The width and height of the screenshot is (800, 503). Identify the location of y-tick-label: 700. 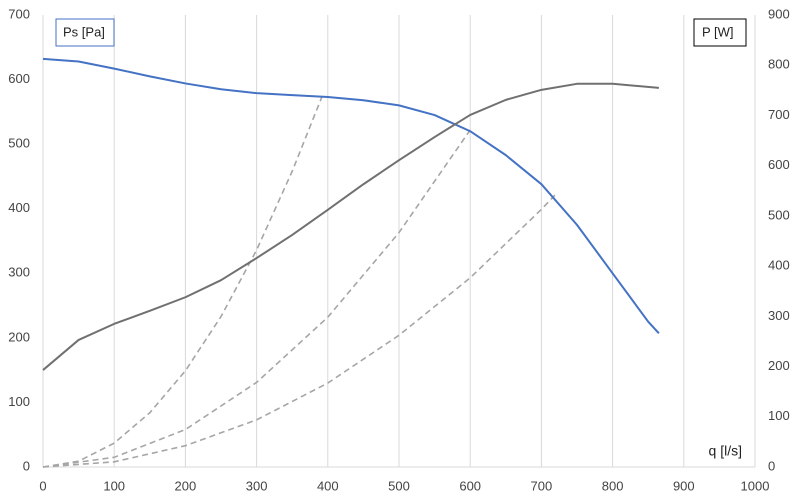
(19, 13).